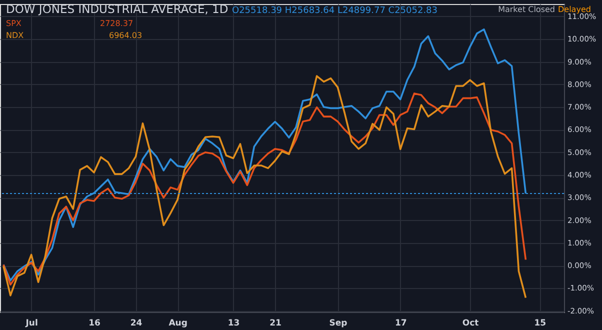 This screenshot has height=330, width=602. Describe the element at coordinates (470, 323) in the screenshot. I see `x-tick-label: Oct` at that location.